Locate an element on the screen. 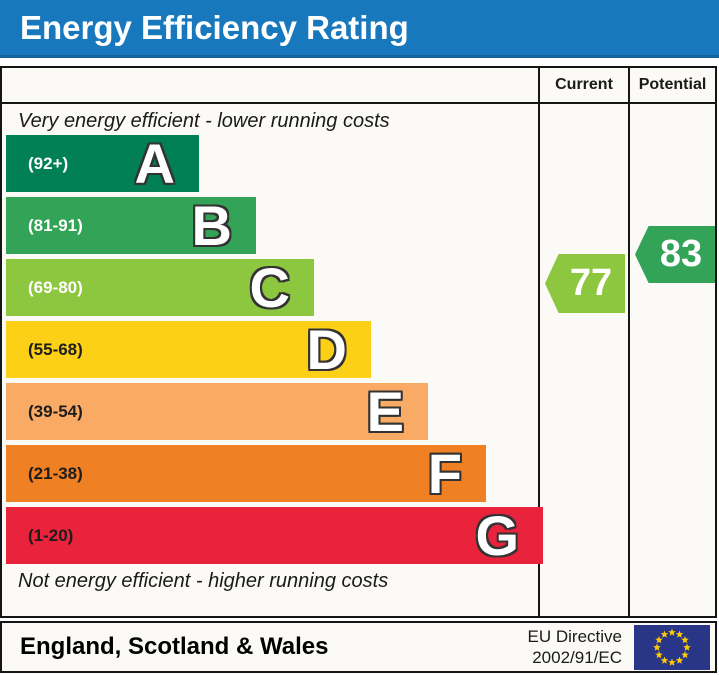 The image size is (719, 675). eu-directive-label: EU Directive 2002/91/EC is located at coordinates (575, 647).